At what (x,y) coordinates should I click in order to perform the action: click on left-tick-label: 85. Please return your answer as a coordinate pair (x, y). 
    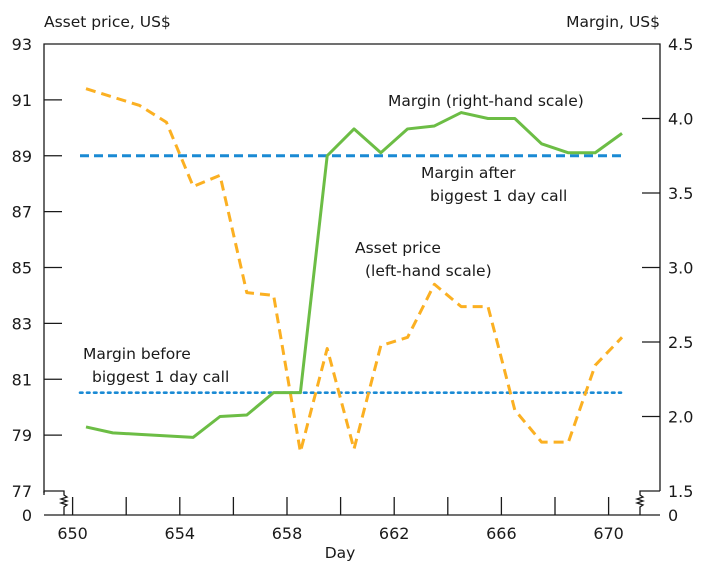
    Looking at the image, I should click on (22, 268).